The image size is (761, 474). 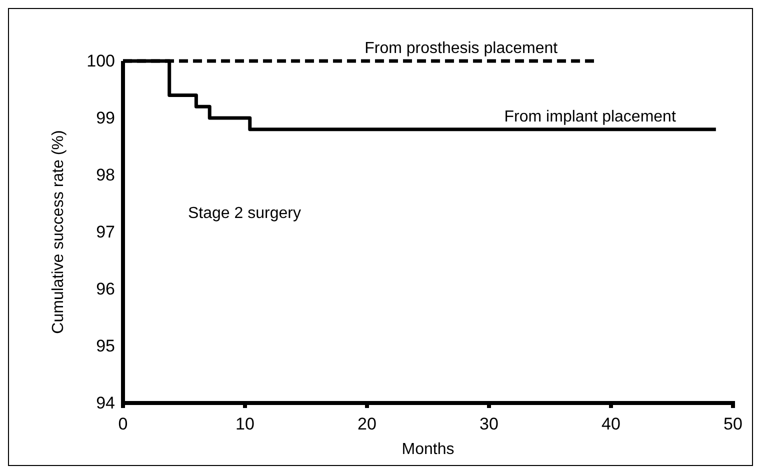 I want to click on y-tick-label: 97, so click(x=105, y=232).